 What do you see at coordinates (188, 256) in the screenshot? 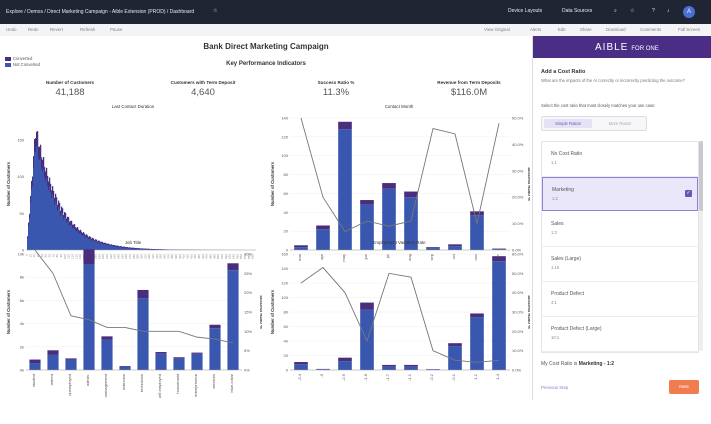
I see `x-tick-label: 420` at bounding box center [188, 256].